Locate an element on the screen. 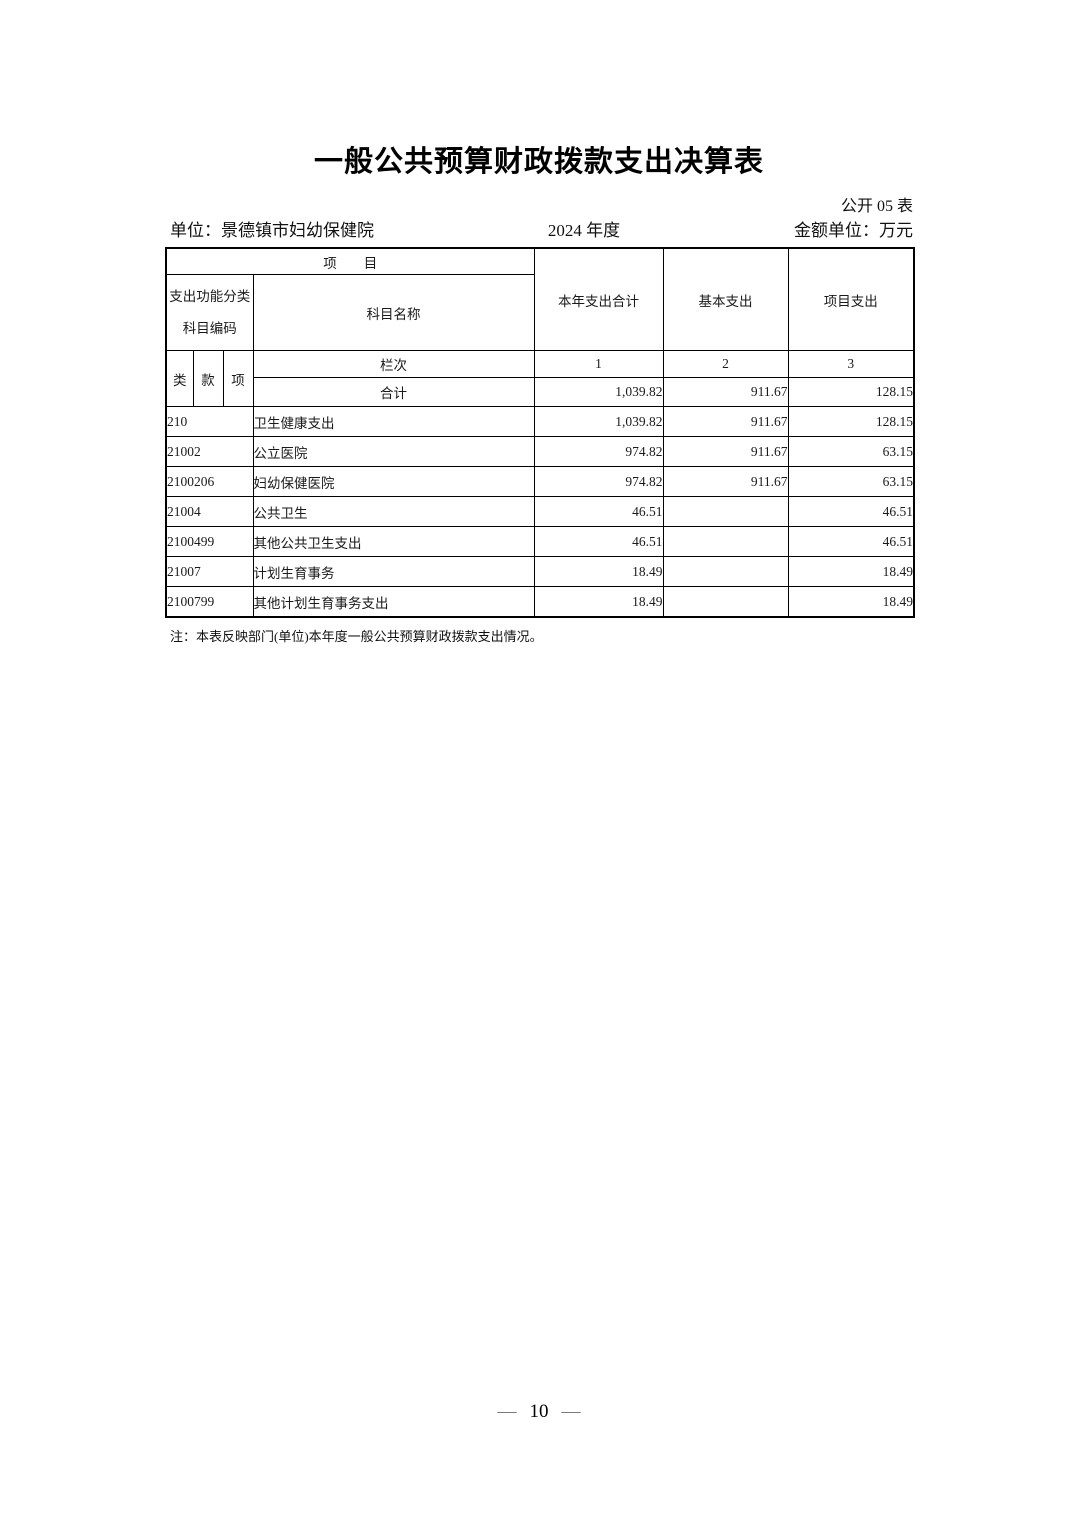 The height and width of the screenshot is (1520, 1074). total-row-label-cell: 合计 is located at coordinates (393, 392).